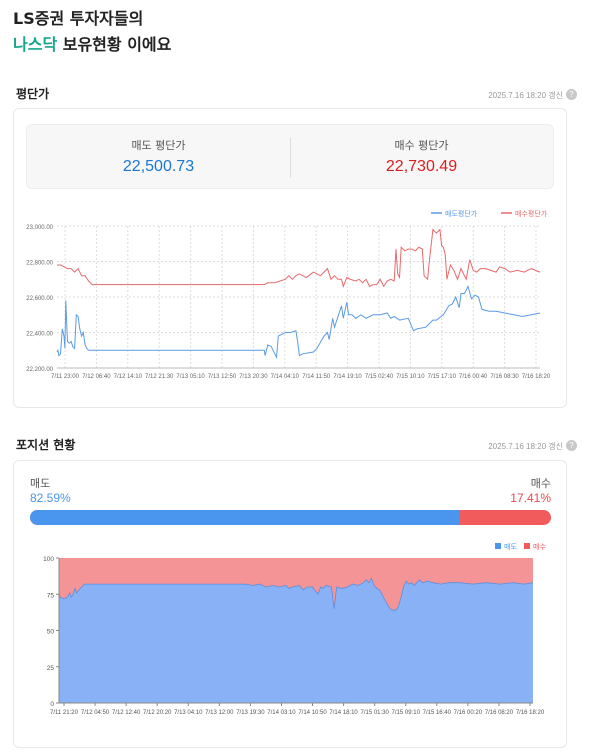 The height and width of the screenshot is (753, 595). I want to click on x-tick-label: 7/13 12:00, so click(219, 713).